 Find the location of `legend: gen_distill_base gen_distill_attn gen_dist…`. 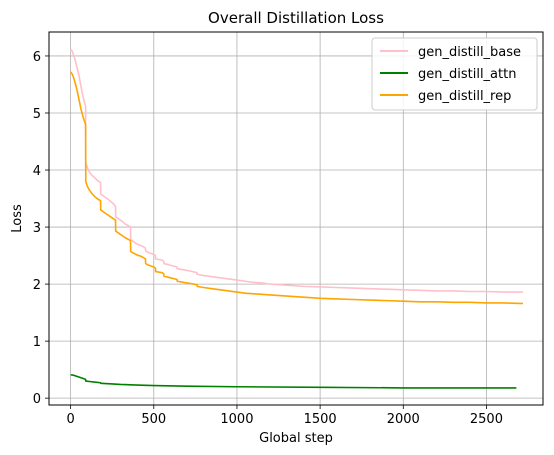

legend: gen_distill_base gen_distill_attn gen_dist… is located at coordinates (454, 74).